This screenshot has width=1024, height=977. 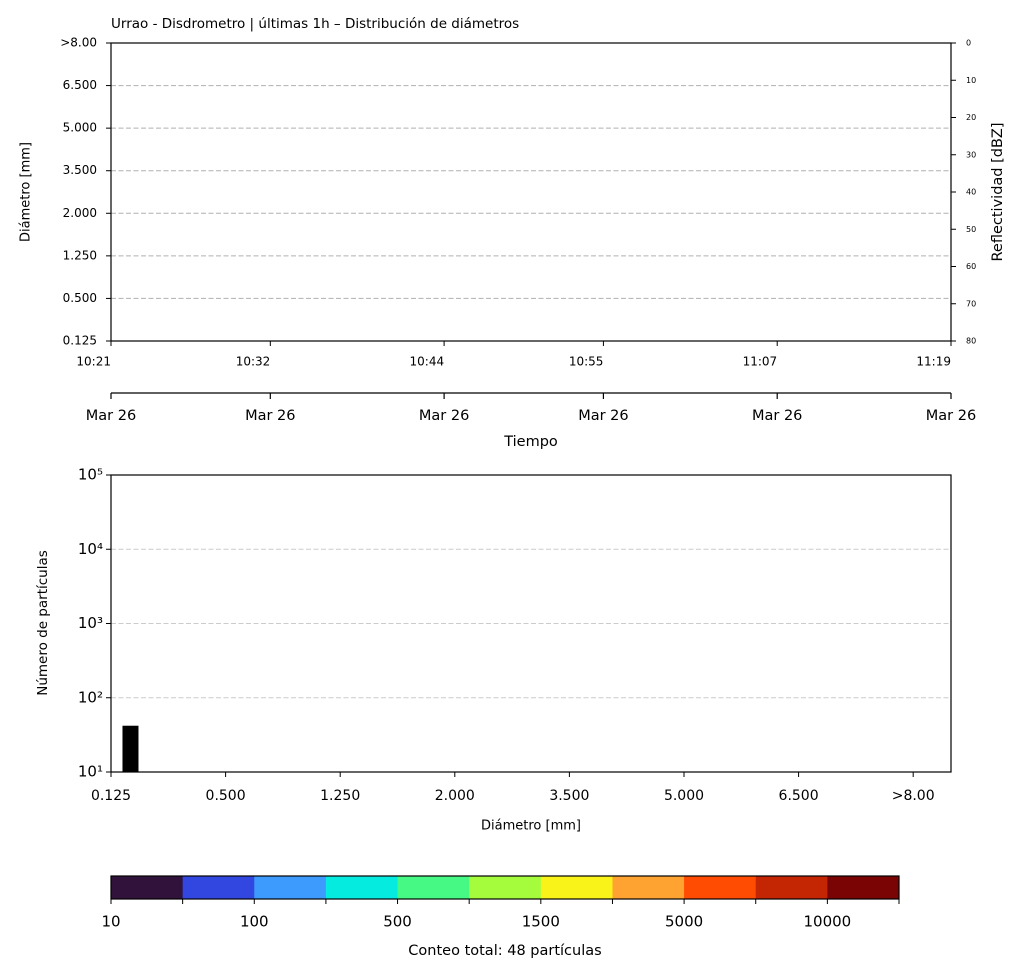 What do you see at coordinates (684, 796) in the screenshot?
I see `x-tick-label: 5.000` at bounding box center [684, 796].